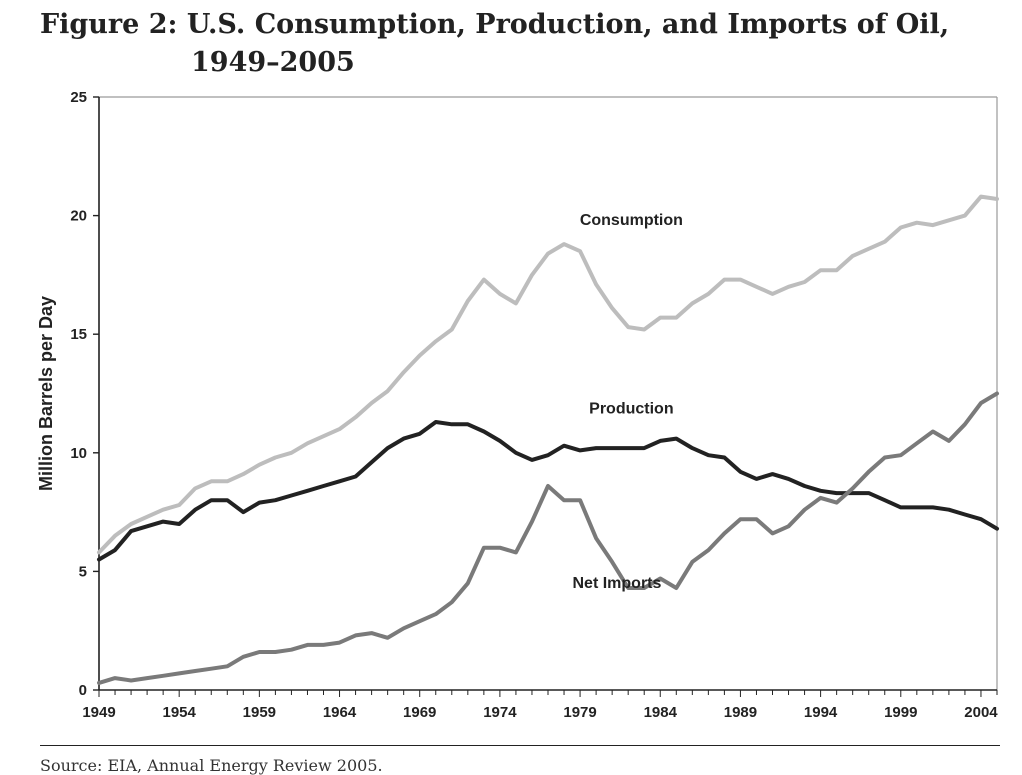 Image resolution: width=1022 pixels, height=775 pixels. What do you see at coordinates (46, 393) in the screenshot?
I see `y-axis-title: Million Barrels per Day` at bounding box center [46, 393].